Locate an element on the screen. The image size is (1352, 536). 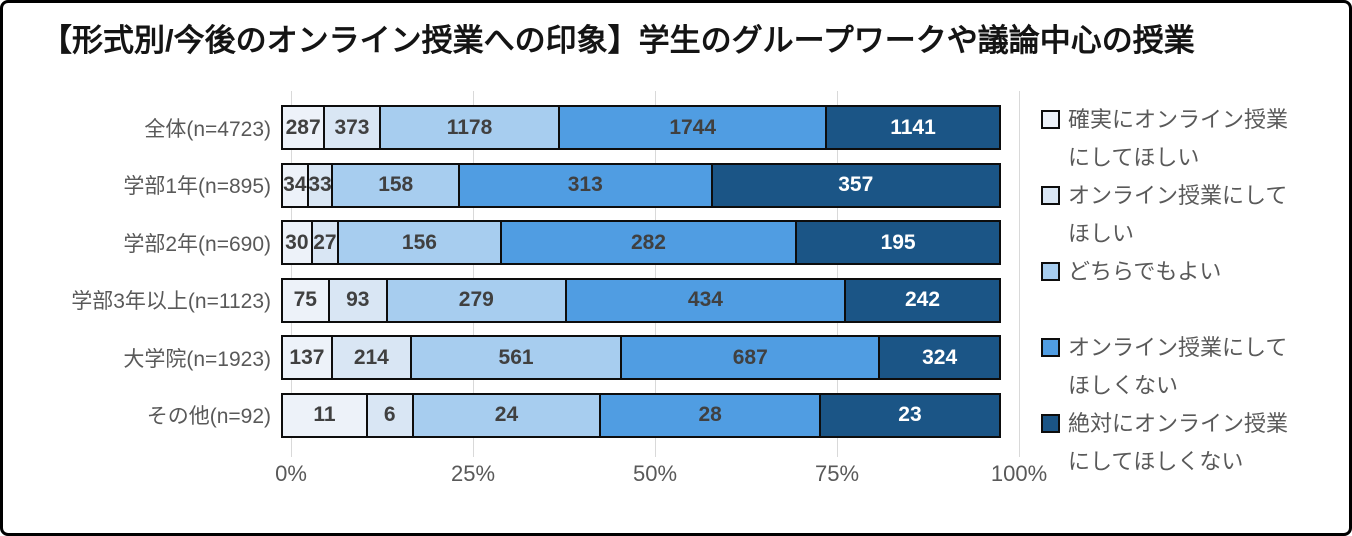
bar-value-label: 687 is located at coordinates (750, 357).